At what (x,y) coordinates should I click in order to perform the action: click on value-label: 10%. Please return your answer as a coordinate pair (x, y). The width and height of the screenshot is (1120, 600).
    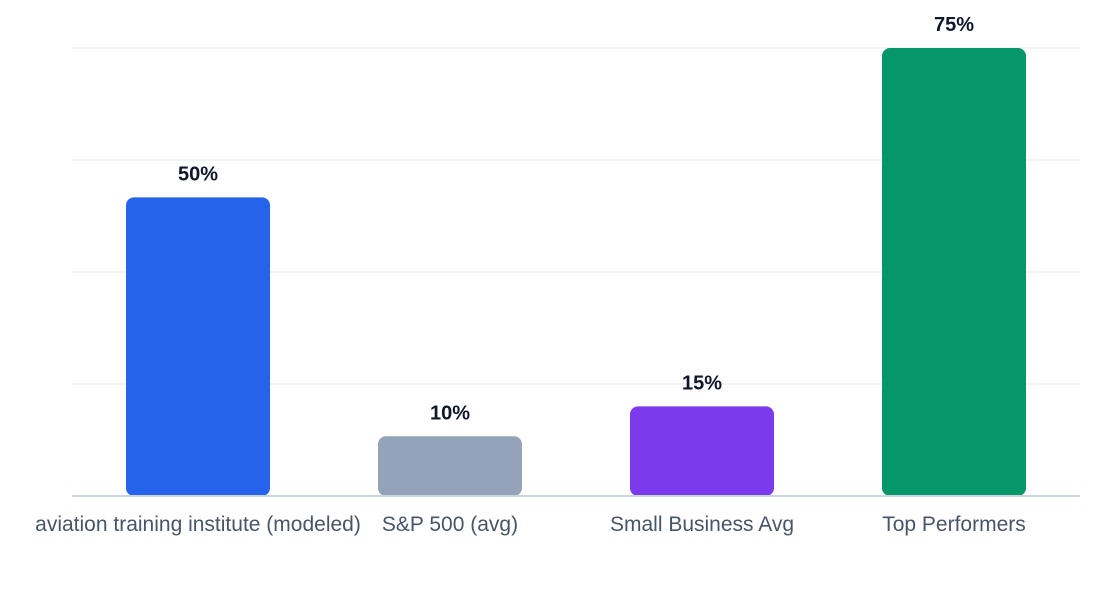
    Looking at the image, I should click on (450, 413).